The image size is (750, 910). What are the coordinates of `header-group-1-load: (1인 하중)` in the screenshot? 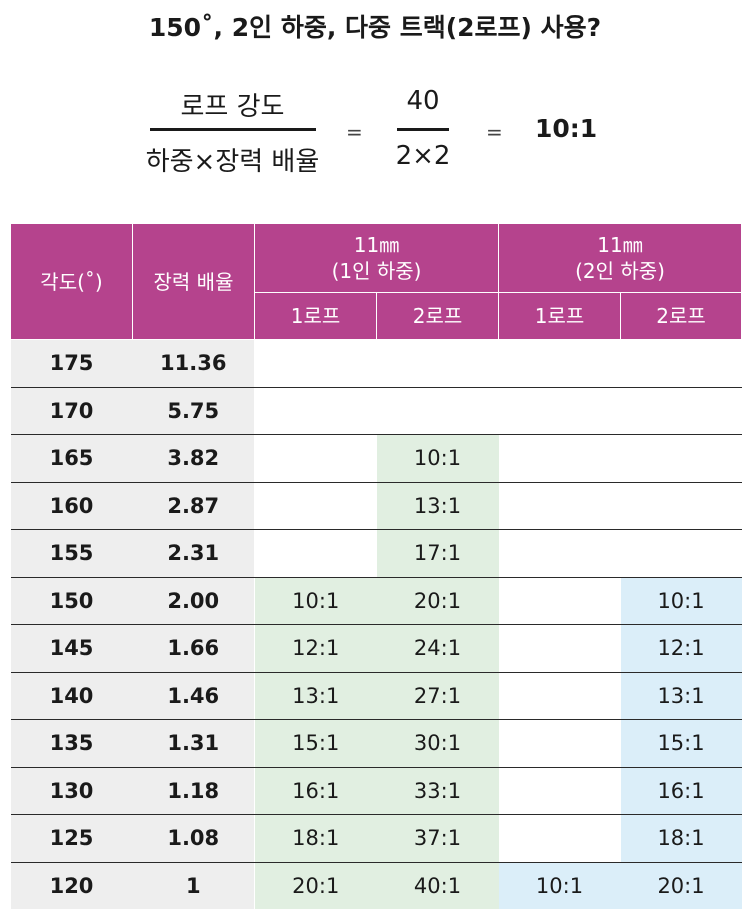 It's located at (376, 271).